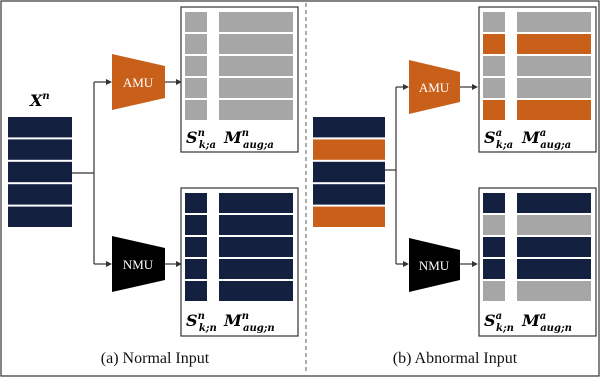 This screenshot has height=377, width=600. I want to click on panel-a-top-output-grid, so click(239, 66).